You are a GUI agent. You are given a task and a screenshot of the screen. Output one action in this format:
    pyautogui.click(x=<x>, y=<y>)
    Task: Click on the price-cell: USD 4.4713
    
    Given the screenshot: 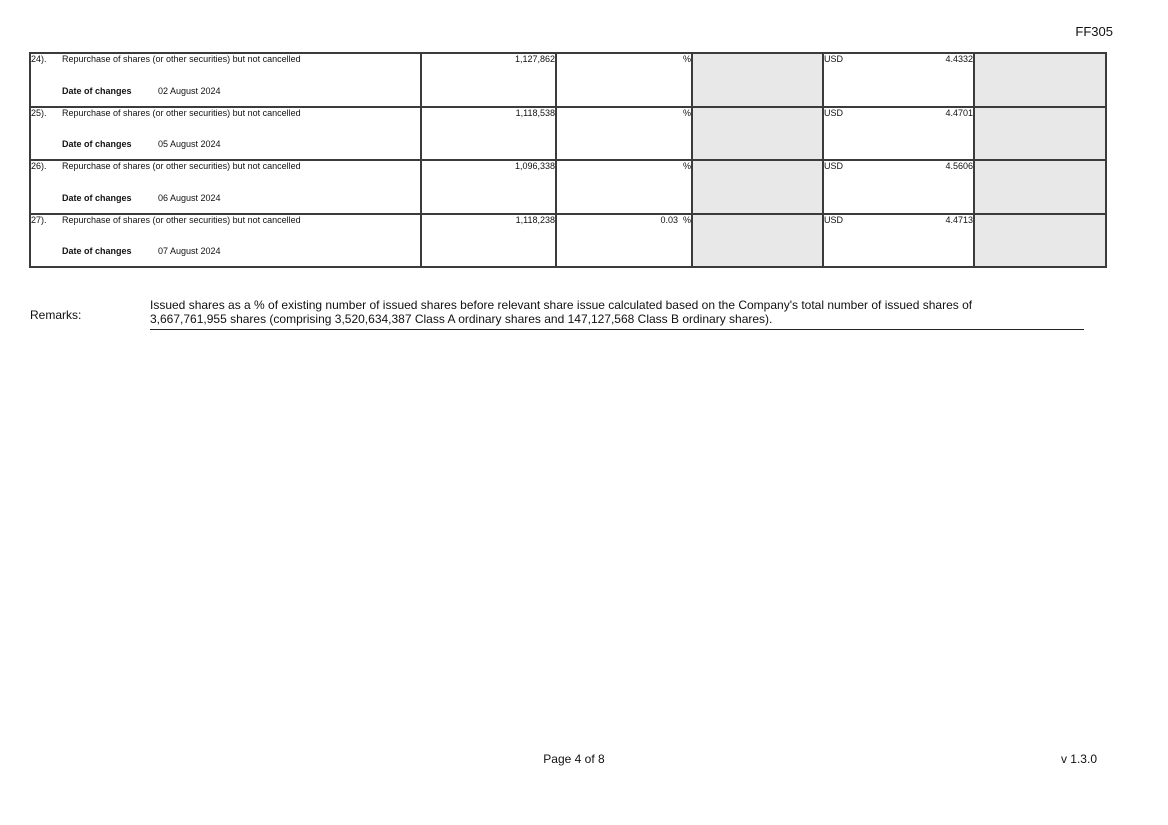 What is the action you would take?
    pyautogui.click(x=898, y=240)
    